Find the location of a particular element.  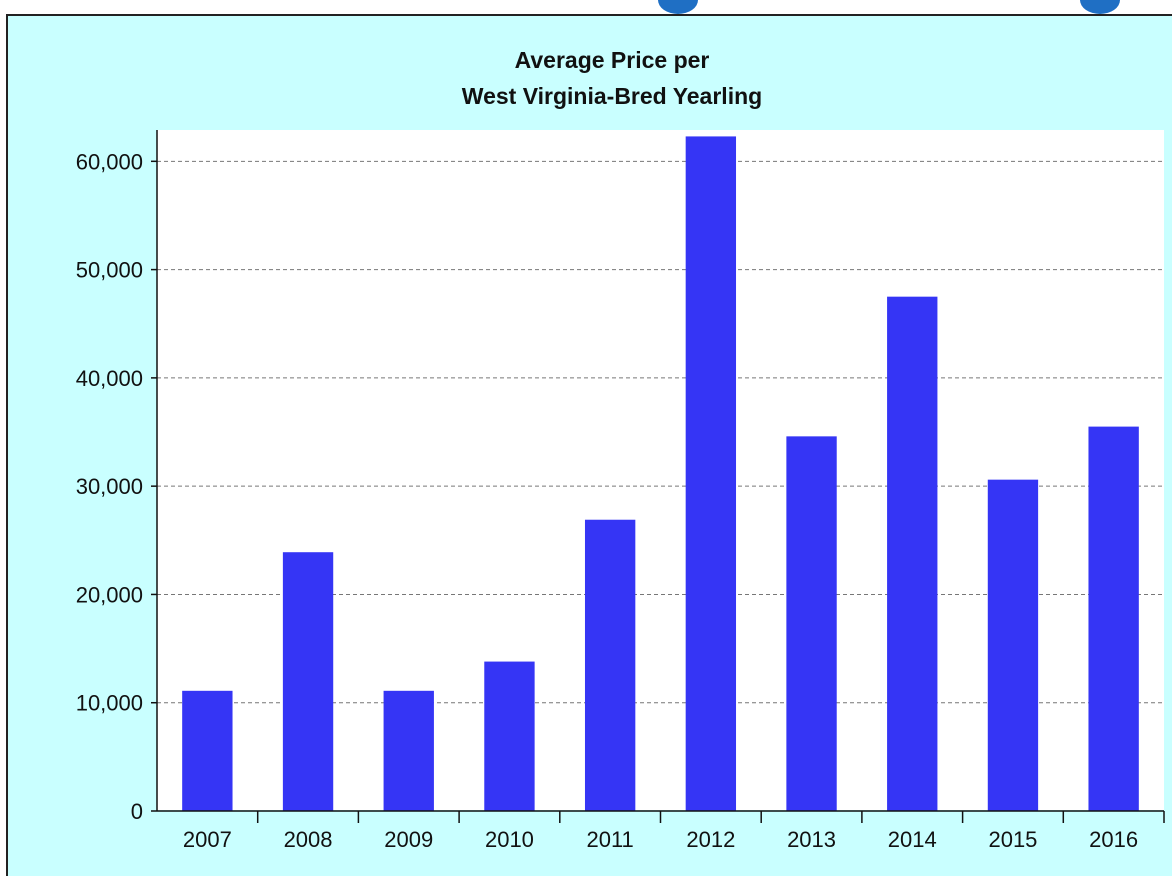

y-tick-label: 60,000 is located at coordinates (109, 161).